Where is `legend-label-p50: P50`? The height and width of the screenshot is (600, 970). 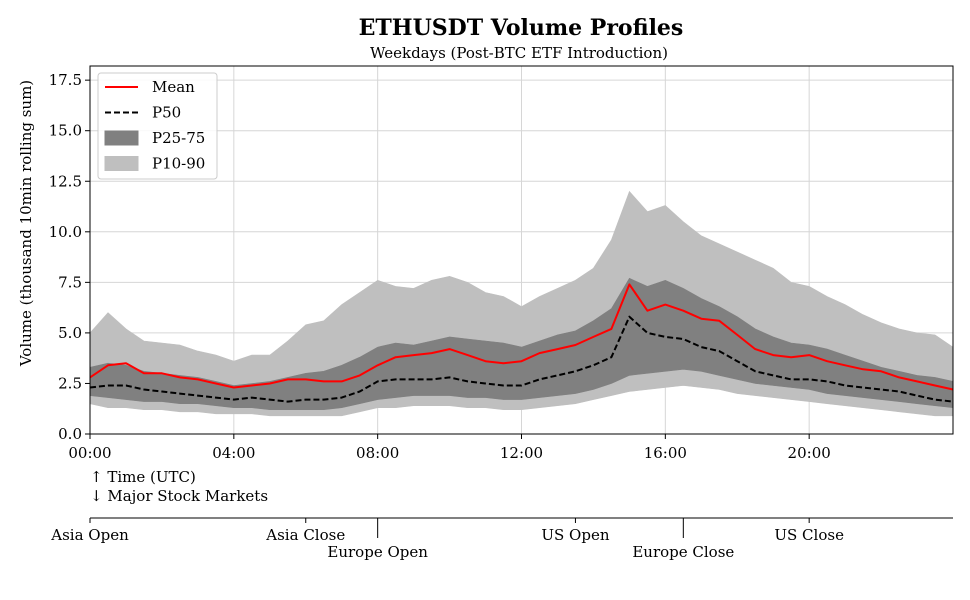 legend-label-p50: P50 is located at coordinates (166, 113).